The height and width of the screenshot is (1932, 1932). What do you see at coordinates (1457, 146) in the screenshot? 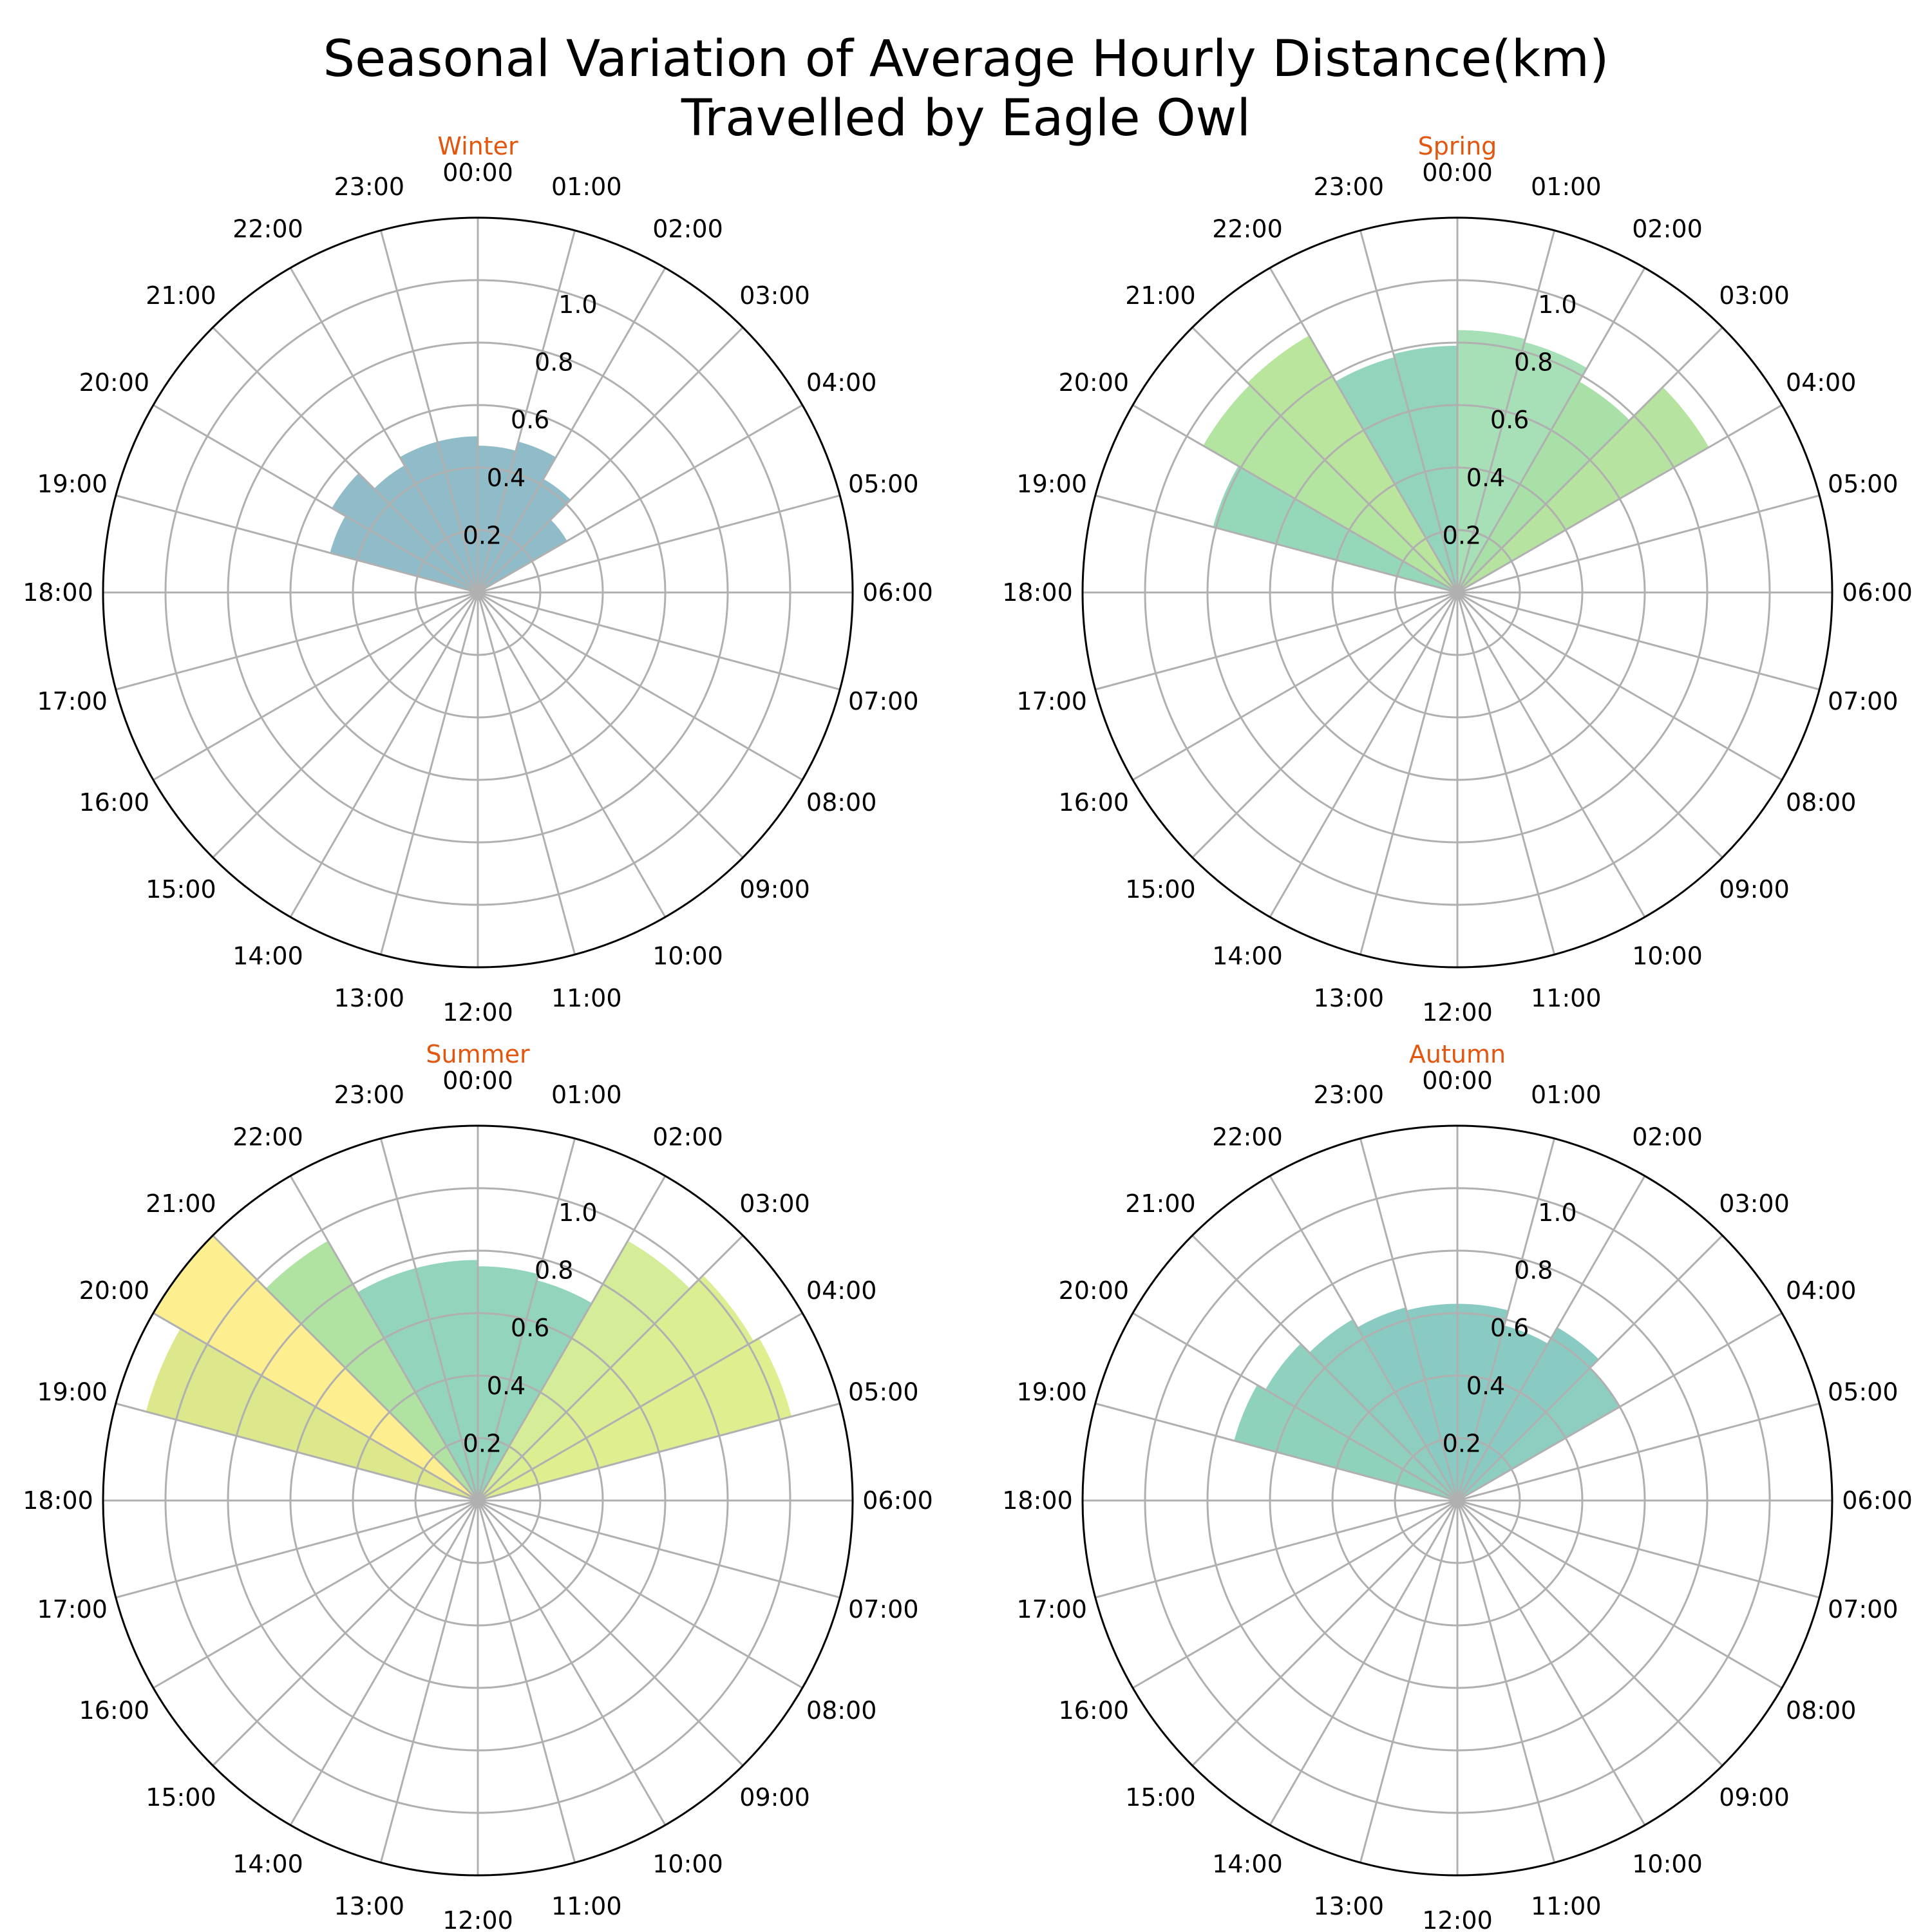
I see `panel-title: Spring` at bounding box center [1457, 146].